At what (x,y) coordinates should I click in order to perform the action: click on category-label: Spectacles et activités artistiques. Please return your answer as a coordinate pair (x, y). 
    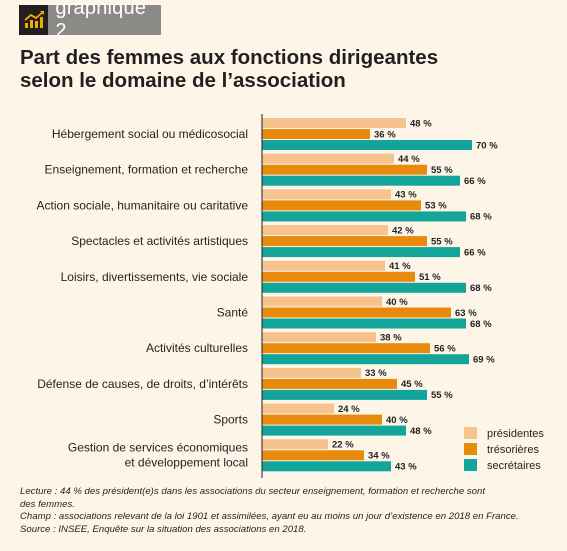
    Looking at the image, I should click on (159, 241).